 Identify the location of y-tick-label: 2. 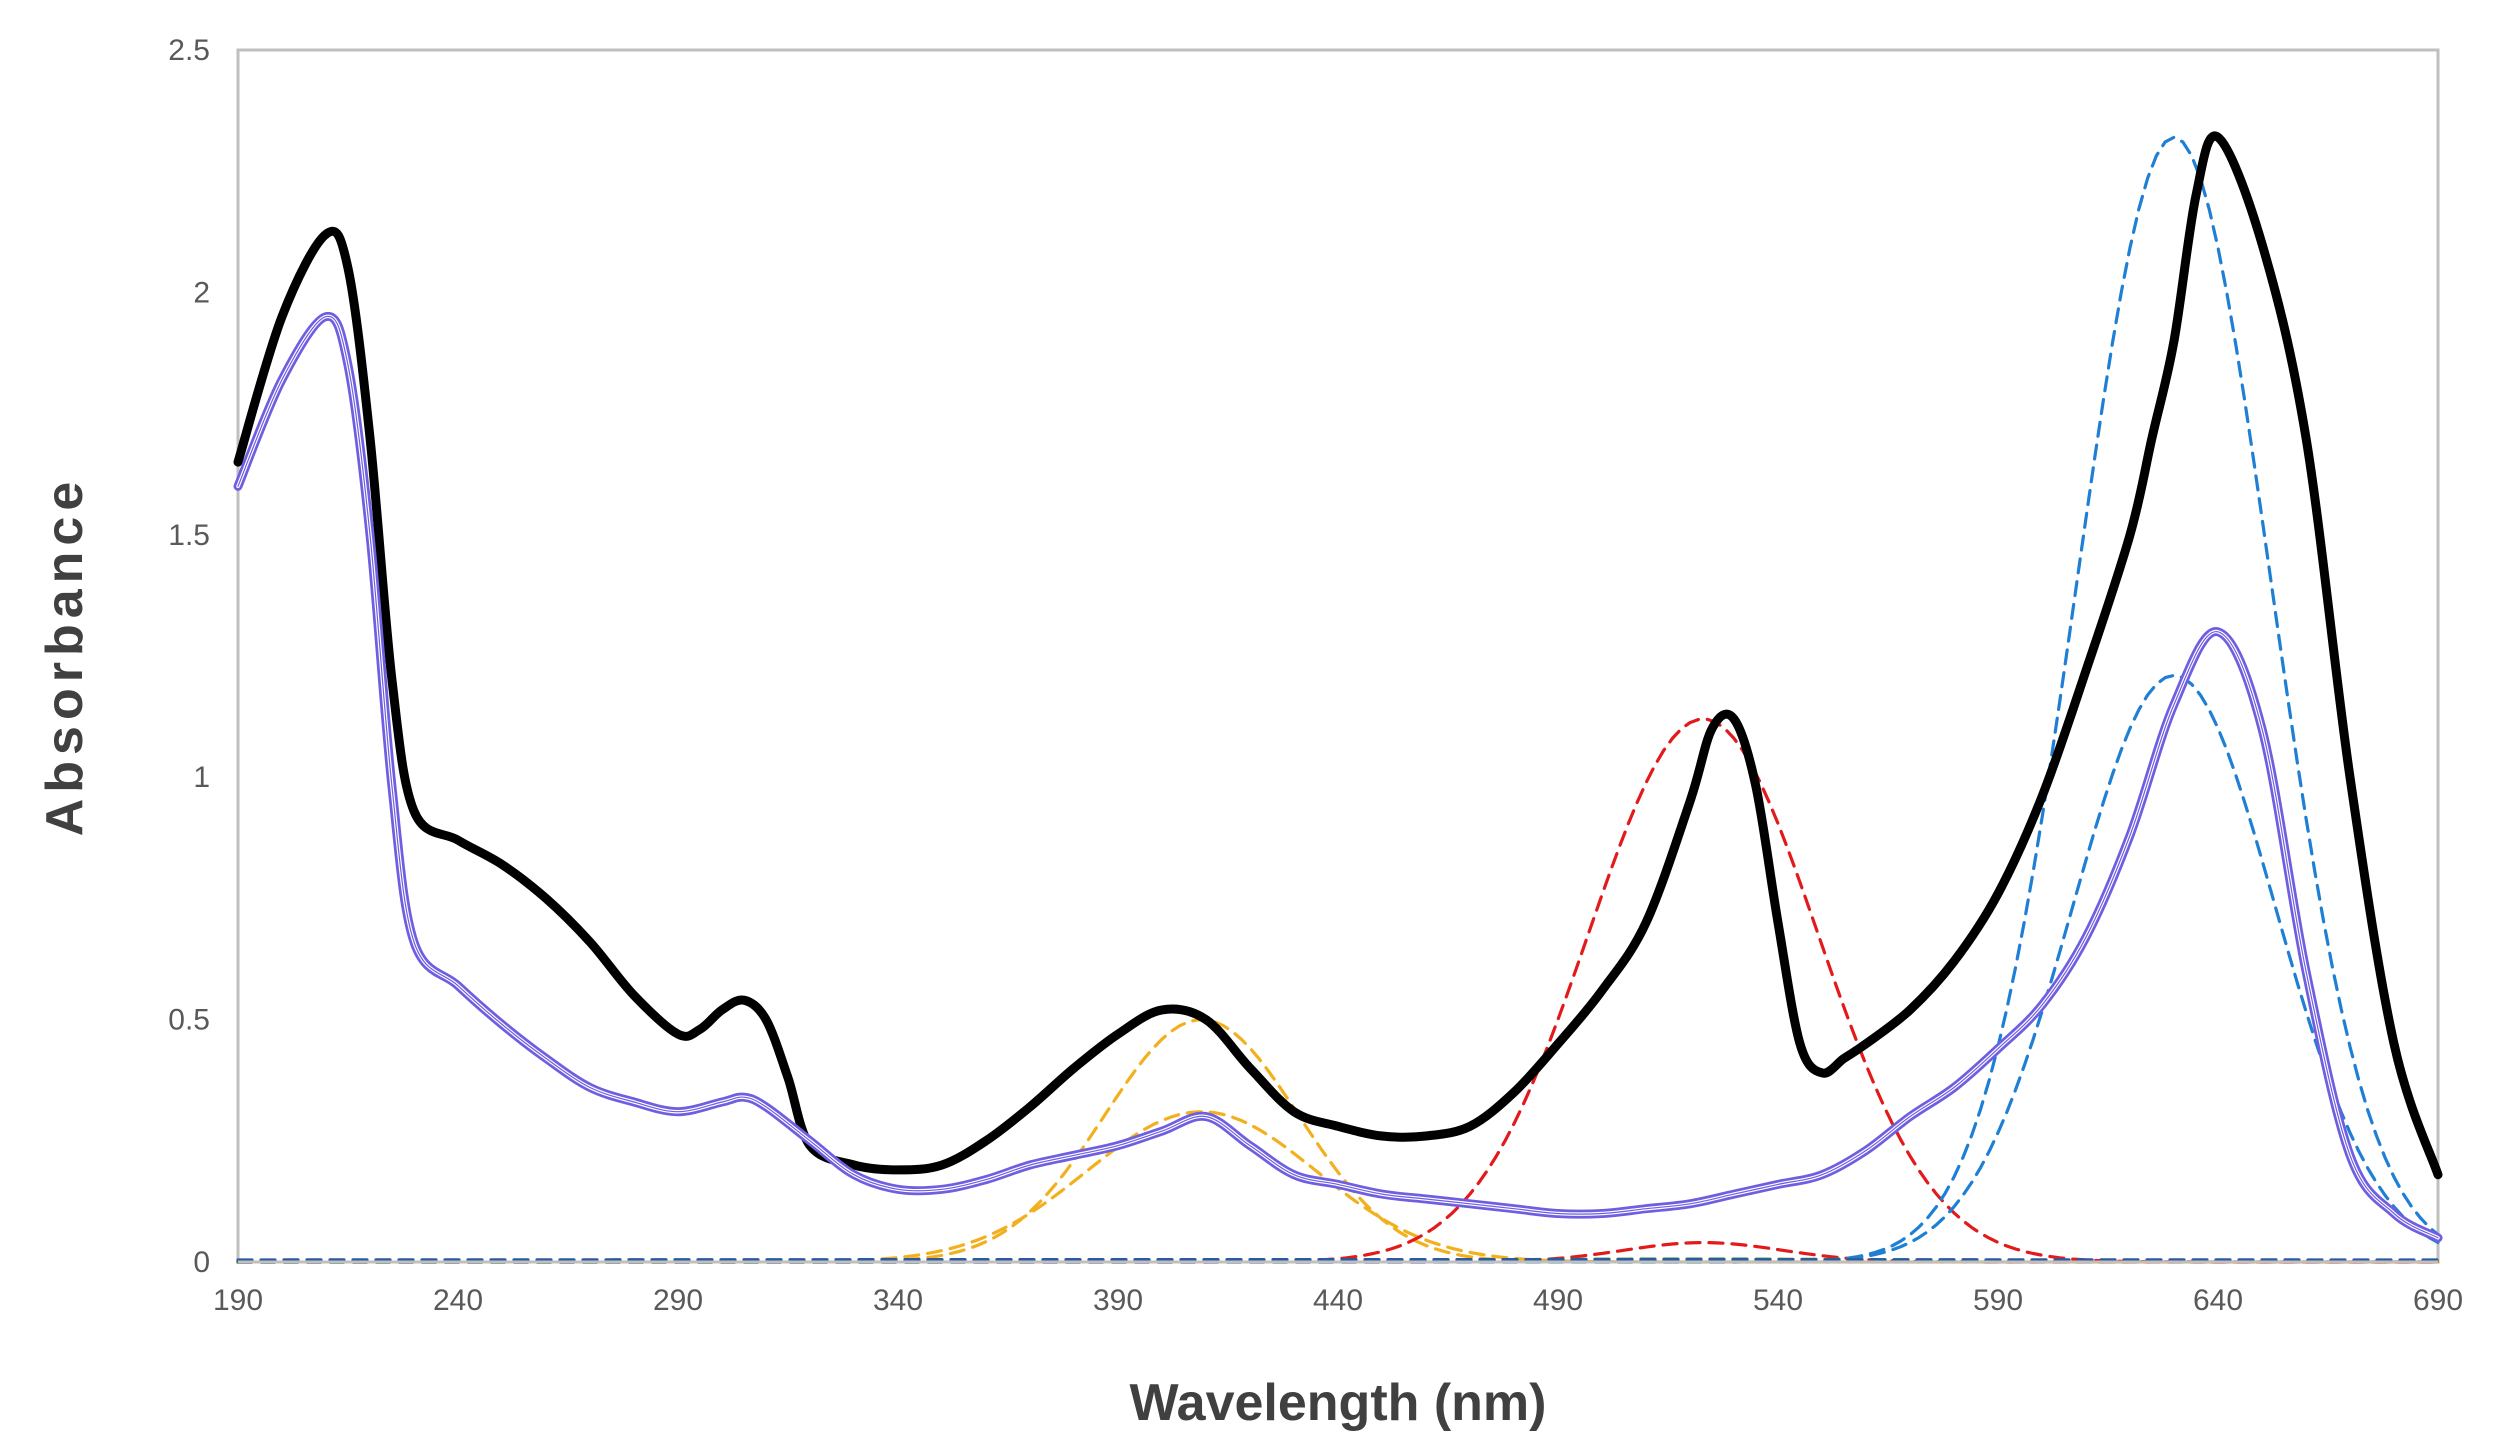
(201, 292).